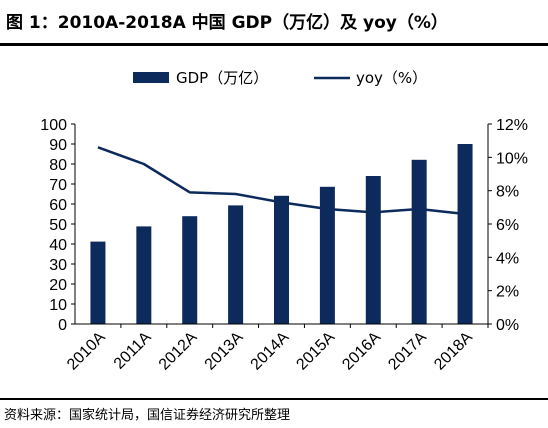 This screenshot has width=548, height=428. Describe the element at coordinates (465, 234) in the screenshot. I see `gdp-bar-2018A` at that location.